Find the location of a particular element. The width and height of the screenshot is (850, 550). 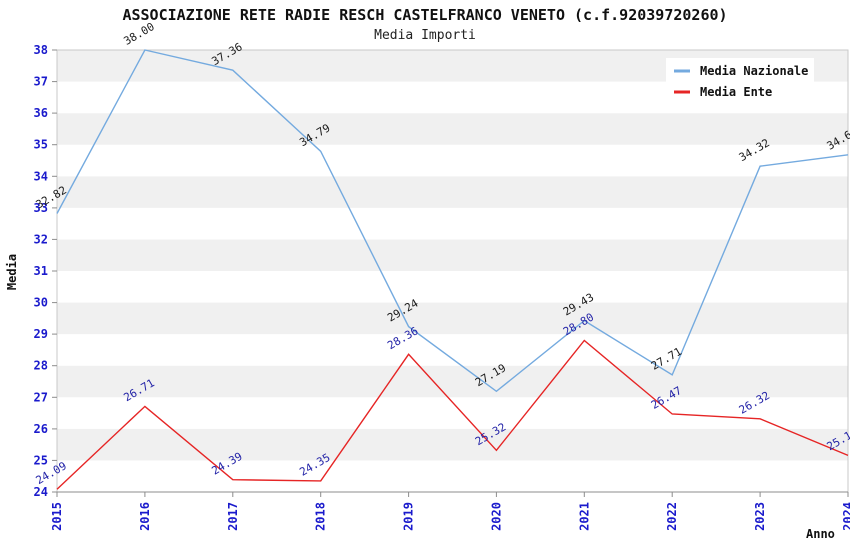

y-tick-label: 26 is located at coordinates (41, 429).